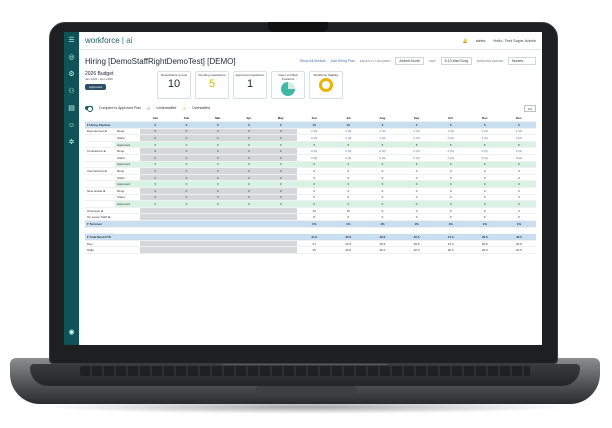  I want to click on total-need-fte-section-label: ▾ Total Need FTE, so click(110, 237).